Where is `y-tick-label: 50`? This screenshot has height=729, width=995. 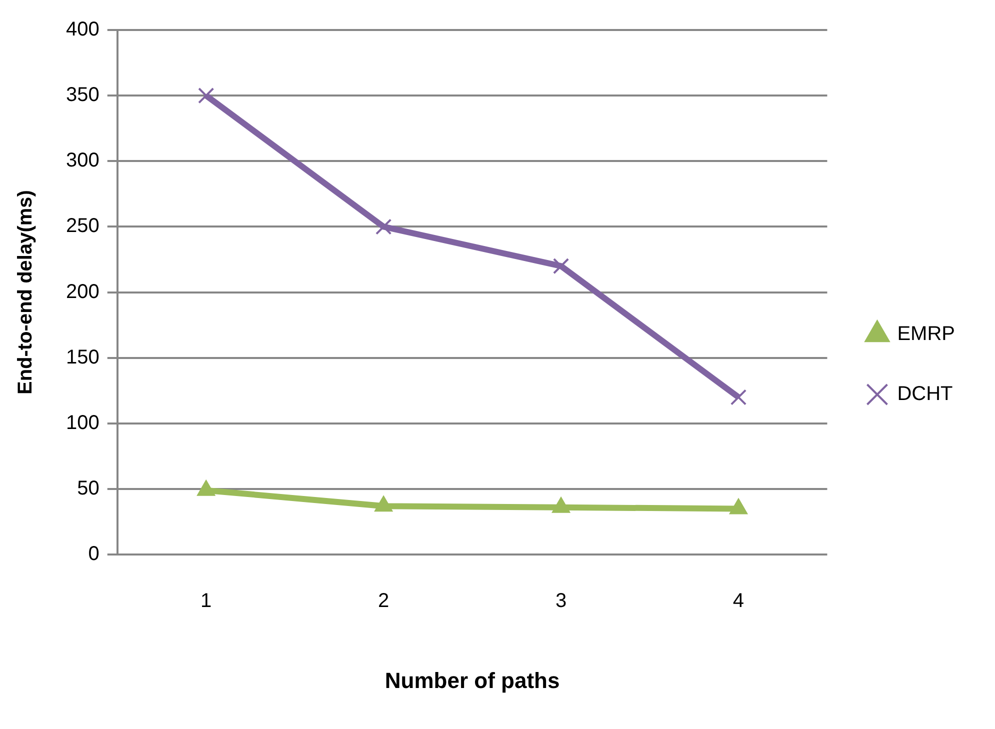
y-tick-label: 50 is located at coordinates (88, 489).